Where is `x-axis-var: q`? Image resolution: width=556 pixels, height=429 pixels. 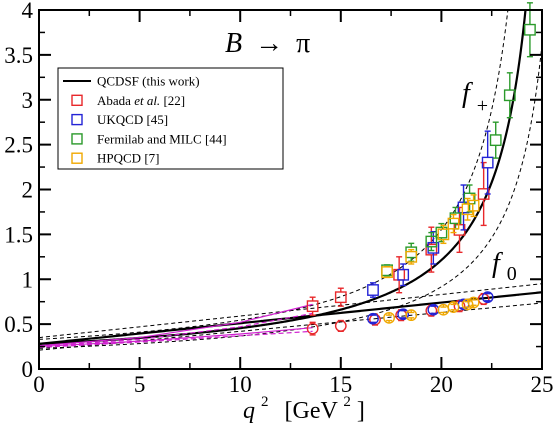
x-axis-var: q is located at coordinates (249, 411).